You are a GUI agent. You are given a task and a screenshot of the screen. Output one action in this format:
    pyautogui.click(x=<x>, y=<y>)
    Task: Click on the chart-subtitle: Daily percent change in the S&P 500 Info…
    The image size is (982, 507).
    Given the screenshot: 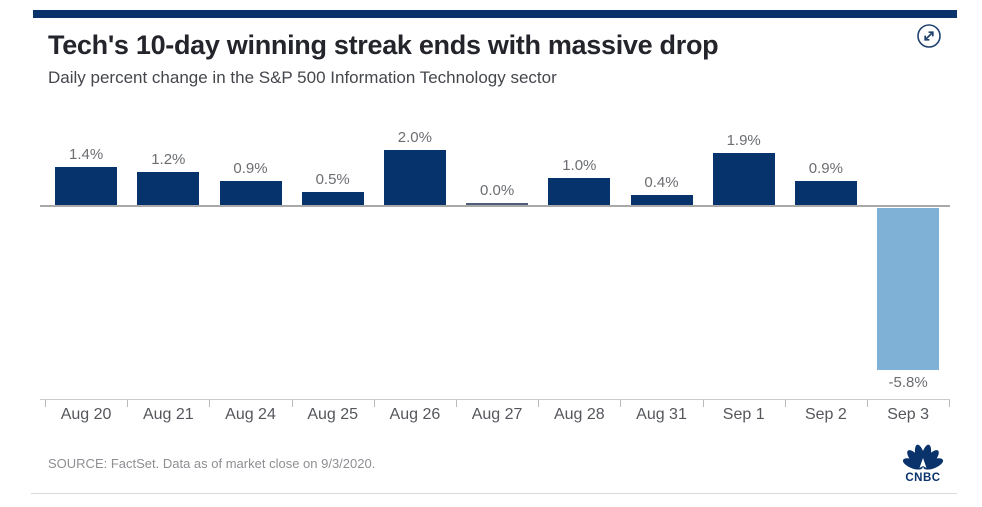 What is the action you would take?
    pyautogui.click(x=302, y=77)
    